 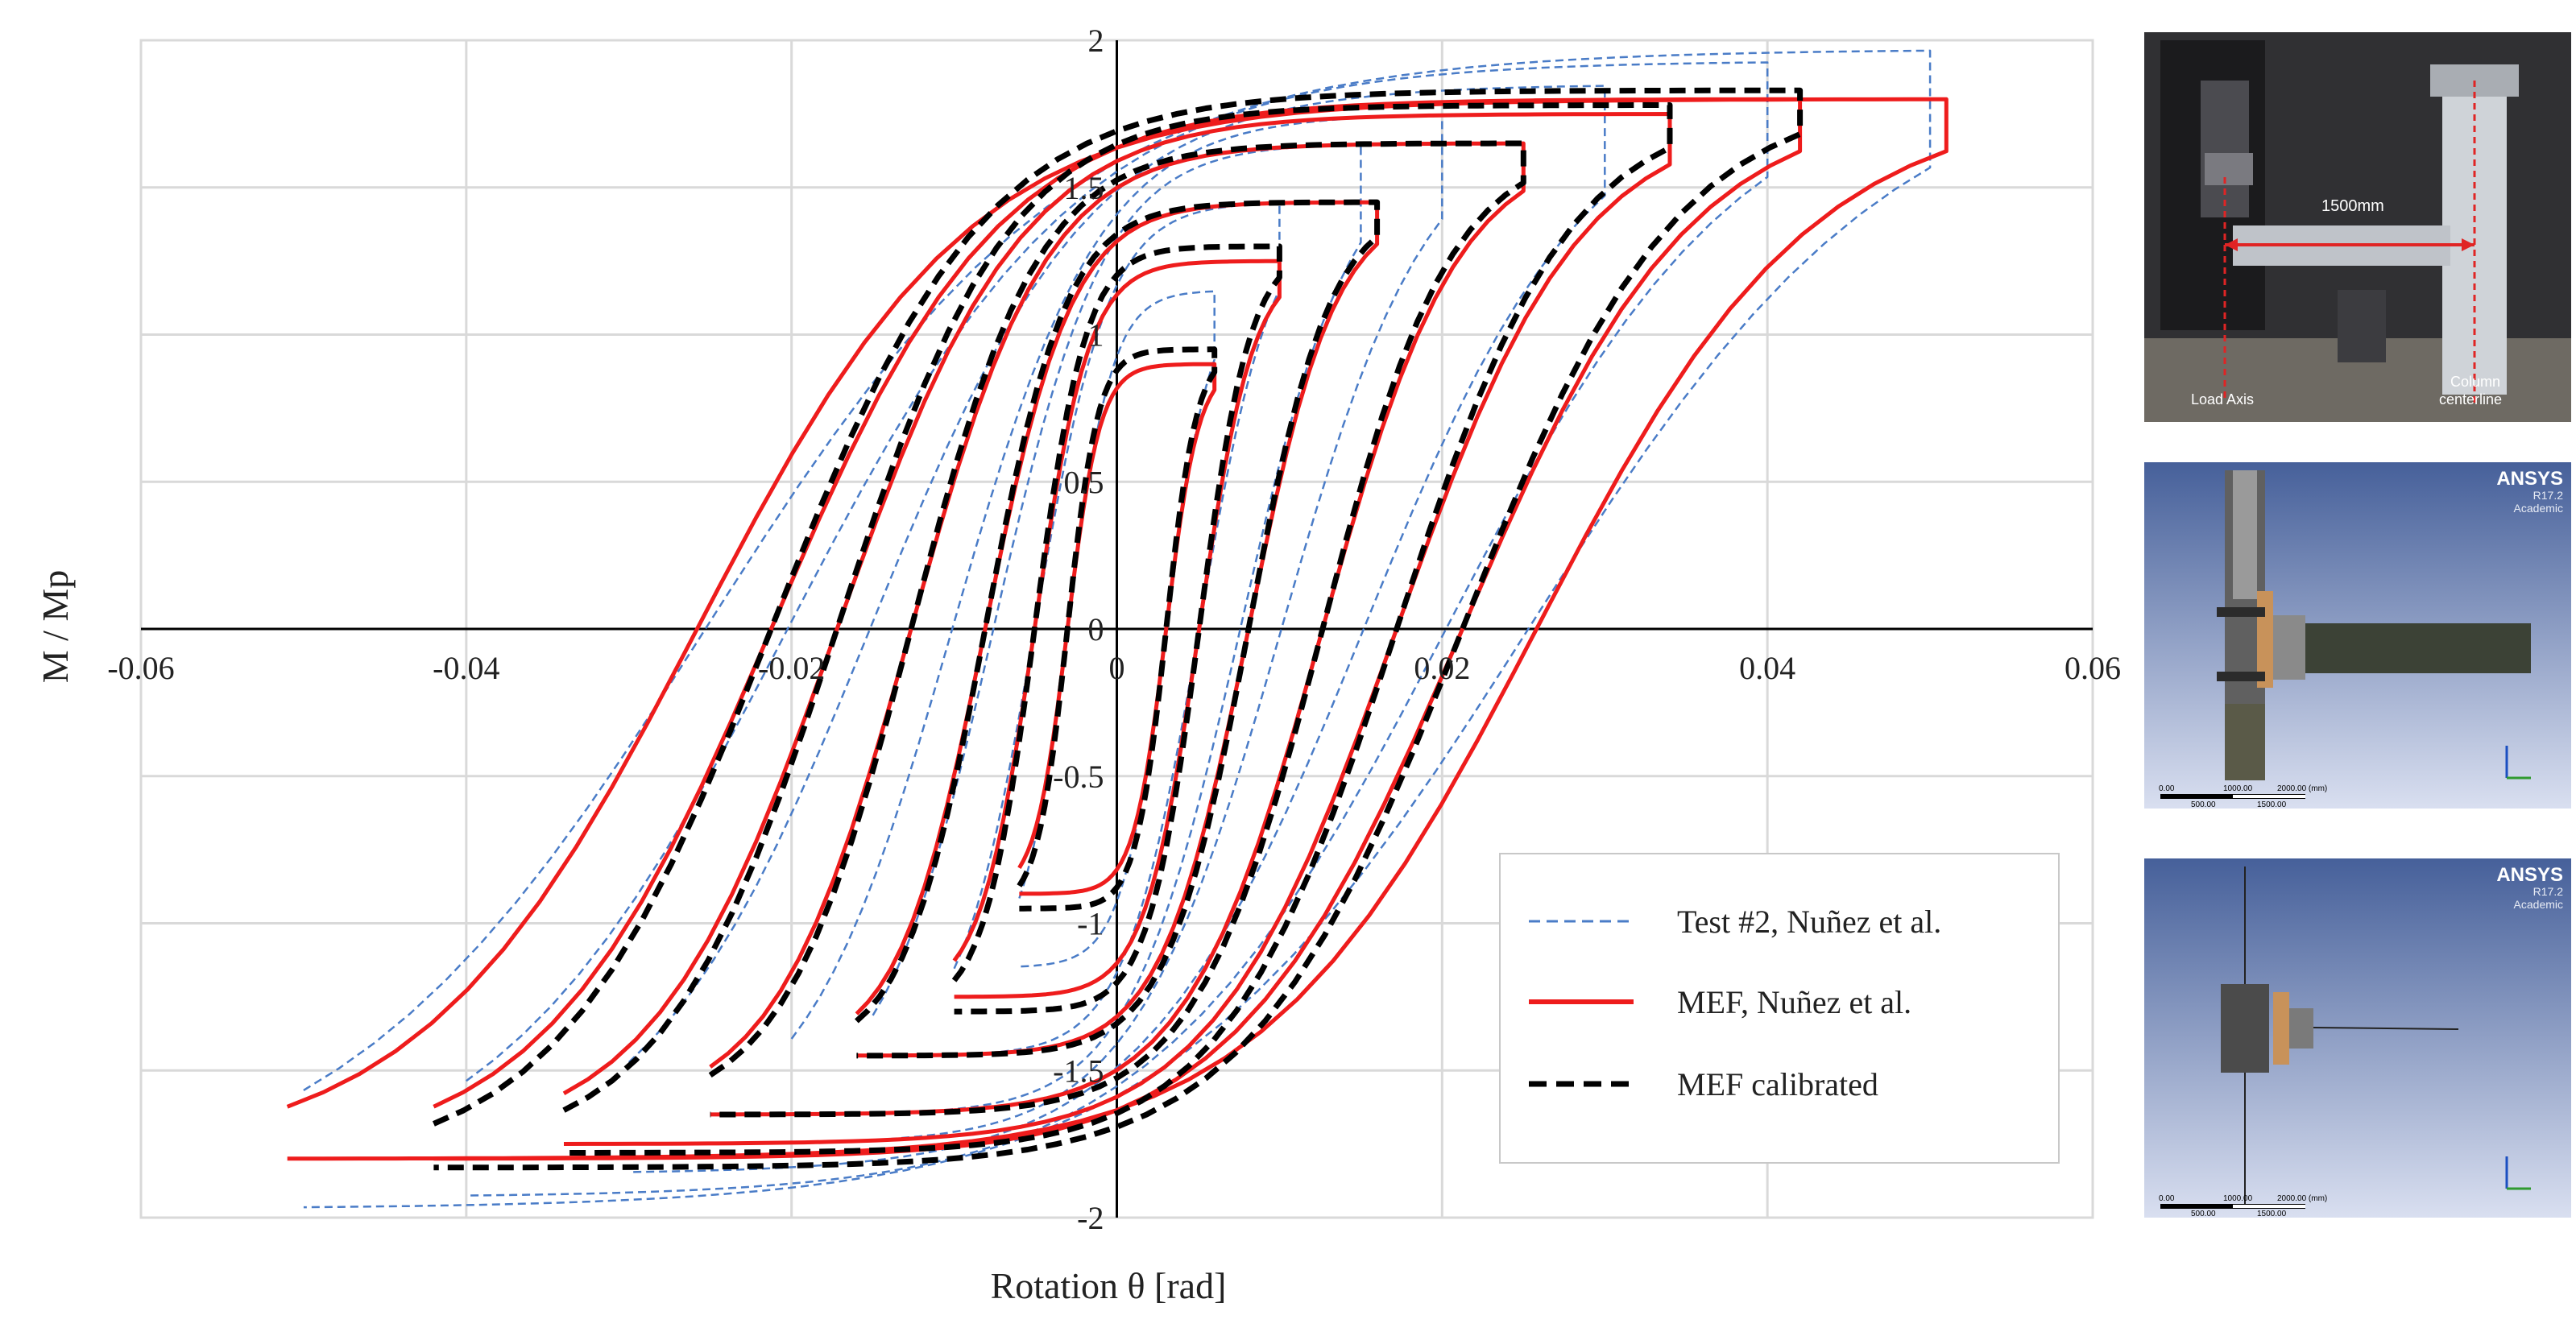 What do you see at coordinates (1117, 668) in the screenshot?
I see `x-tick-label: 0` at bounding box center [1117, 668].